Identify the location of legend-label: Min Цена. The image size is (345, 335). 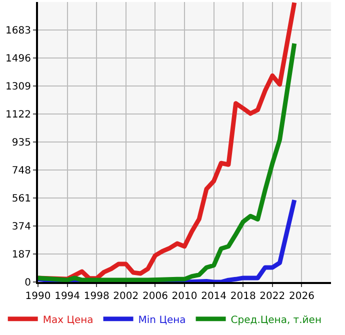
(162, 320).